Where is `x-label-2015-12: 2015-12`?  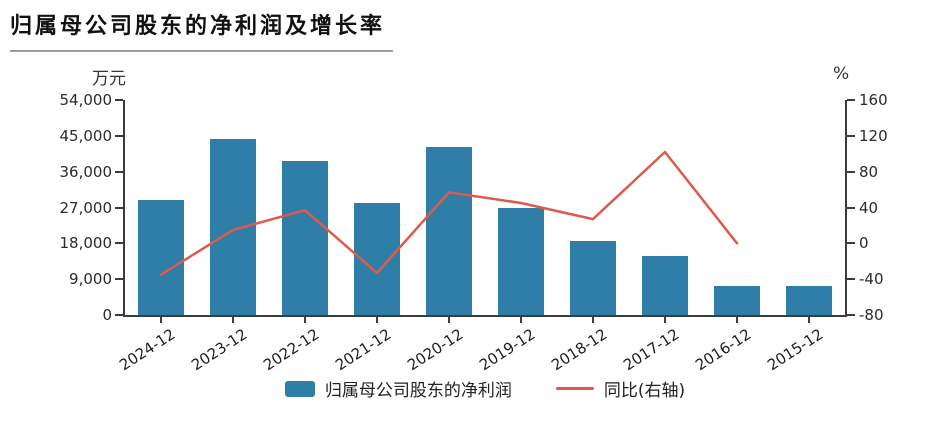
x-label-2015-12: 2015-12 is located at coordinates (795, 350).